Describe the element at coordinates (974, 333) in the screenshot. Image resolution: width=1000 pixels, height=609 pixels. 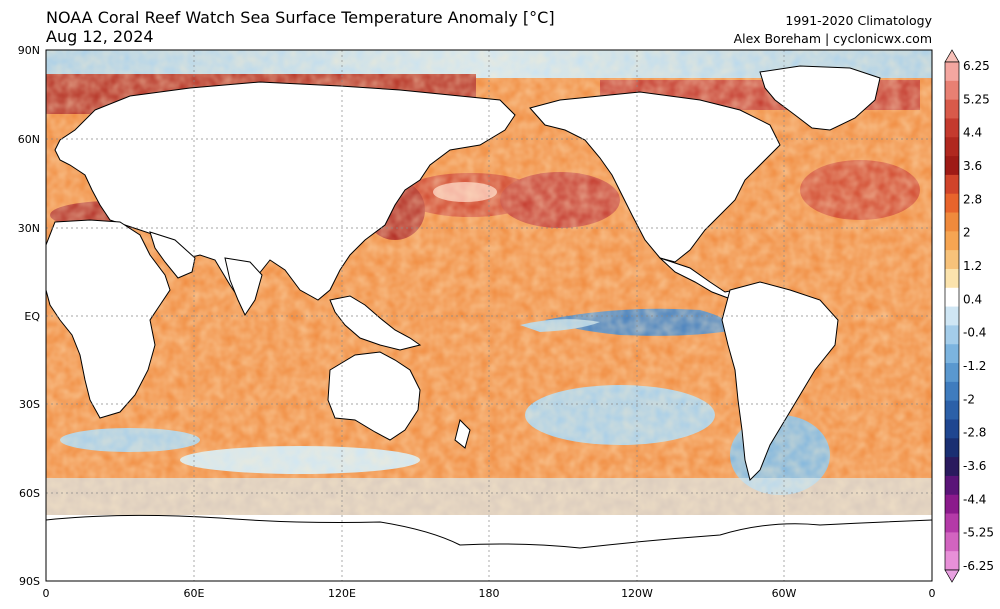
I see `colorbar-tick-label: -0.4` at that location.